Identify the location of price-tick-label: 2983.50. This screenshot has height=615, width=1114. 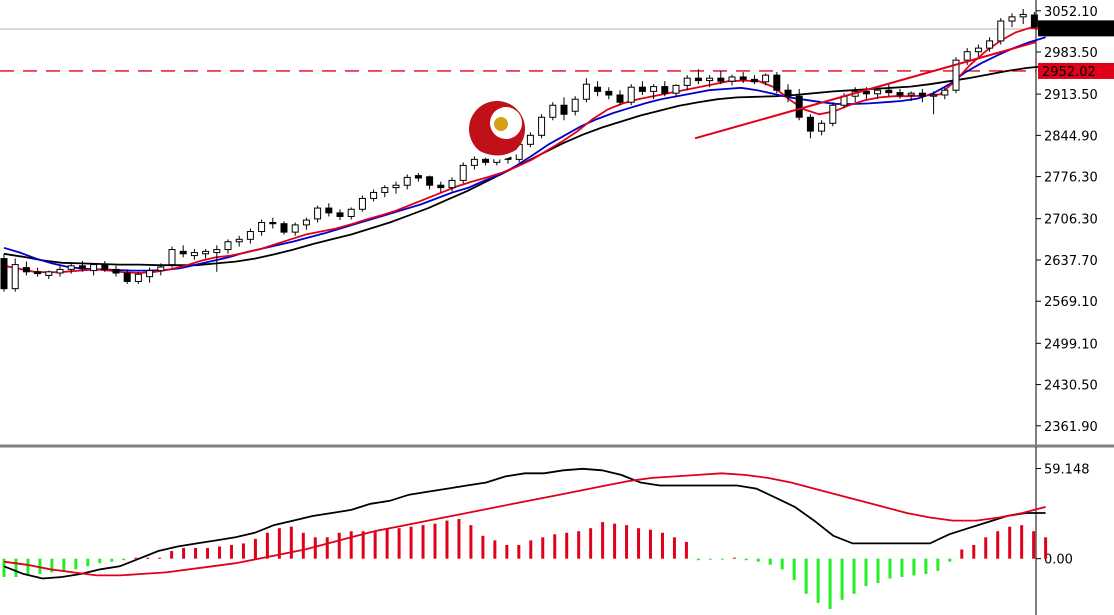
(1071, 53).